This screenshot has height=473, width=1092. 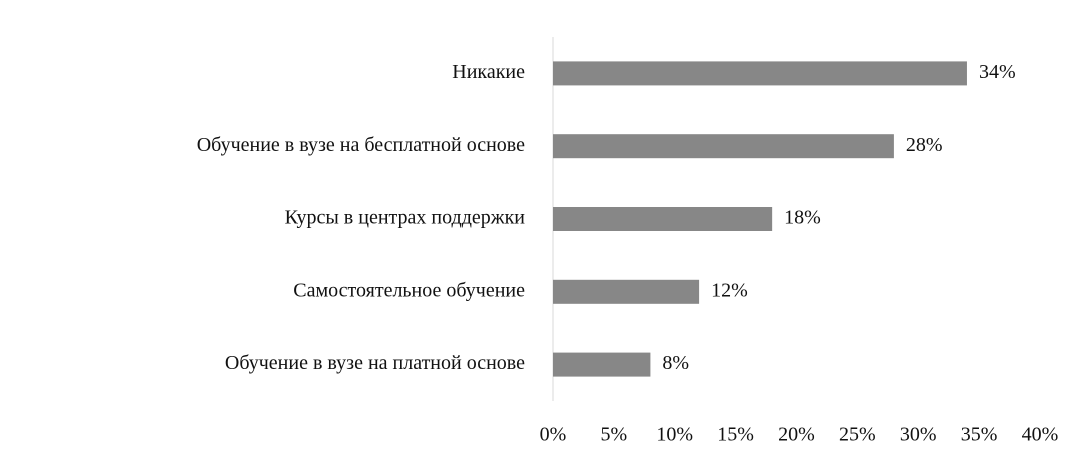 What do you see at coordinates (488, 72) in the screenshot?
I see `y-tick-label: Никакие` at bounding box center [488, 72].